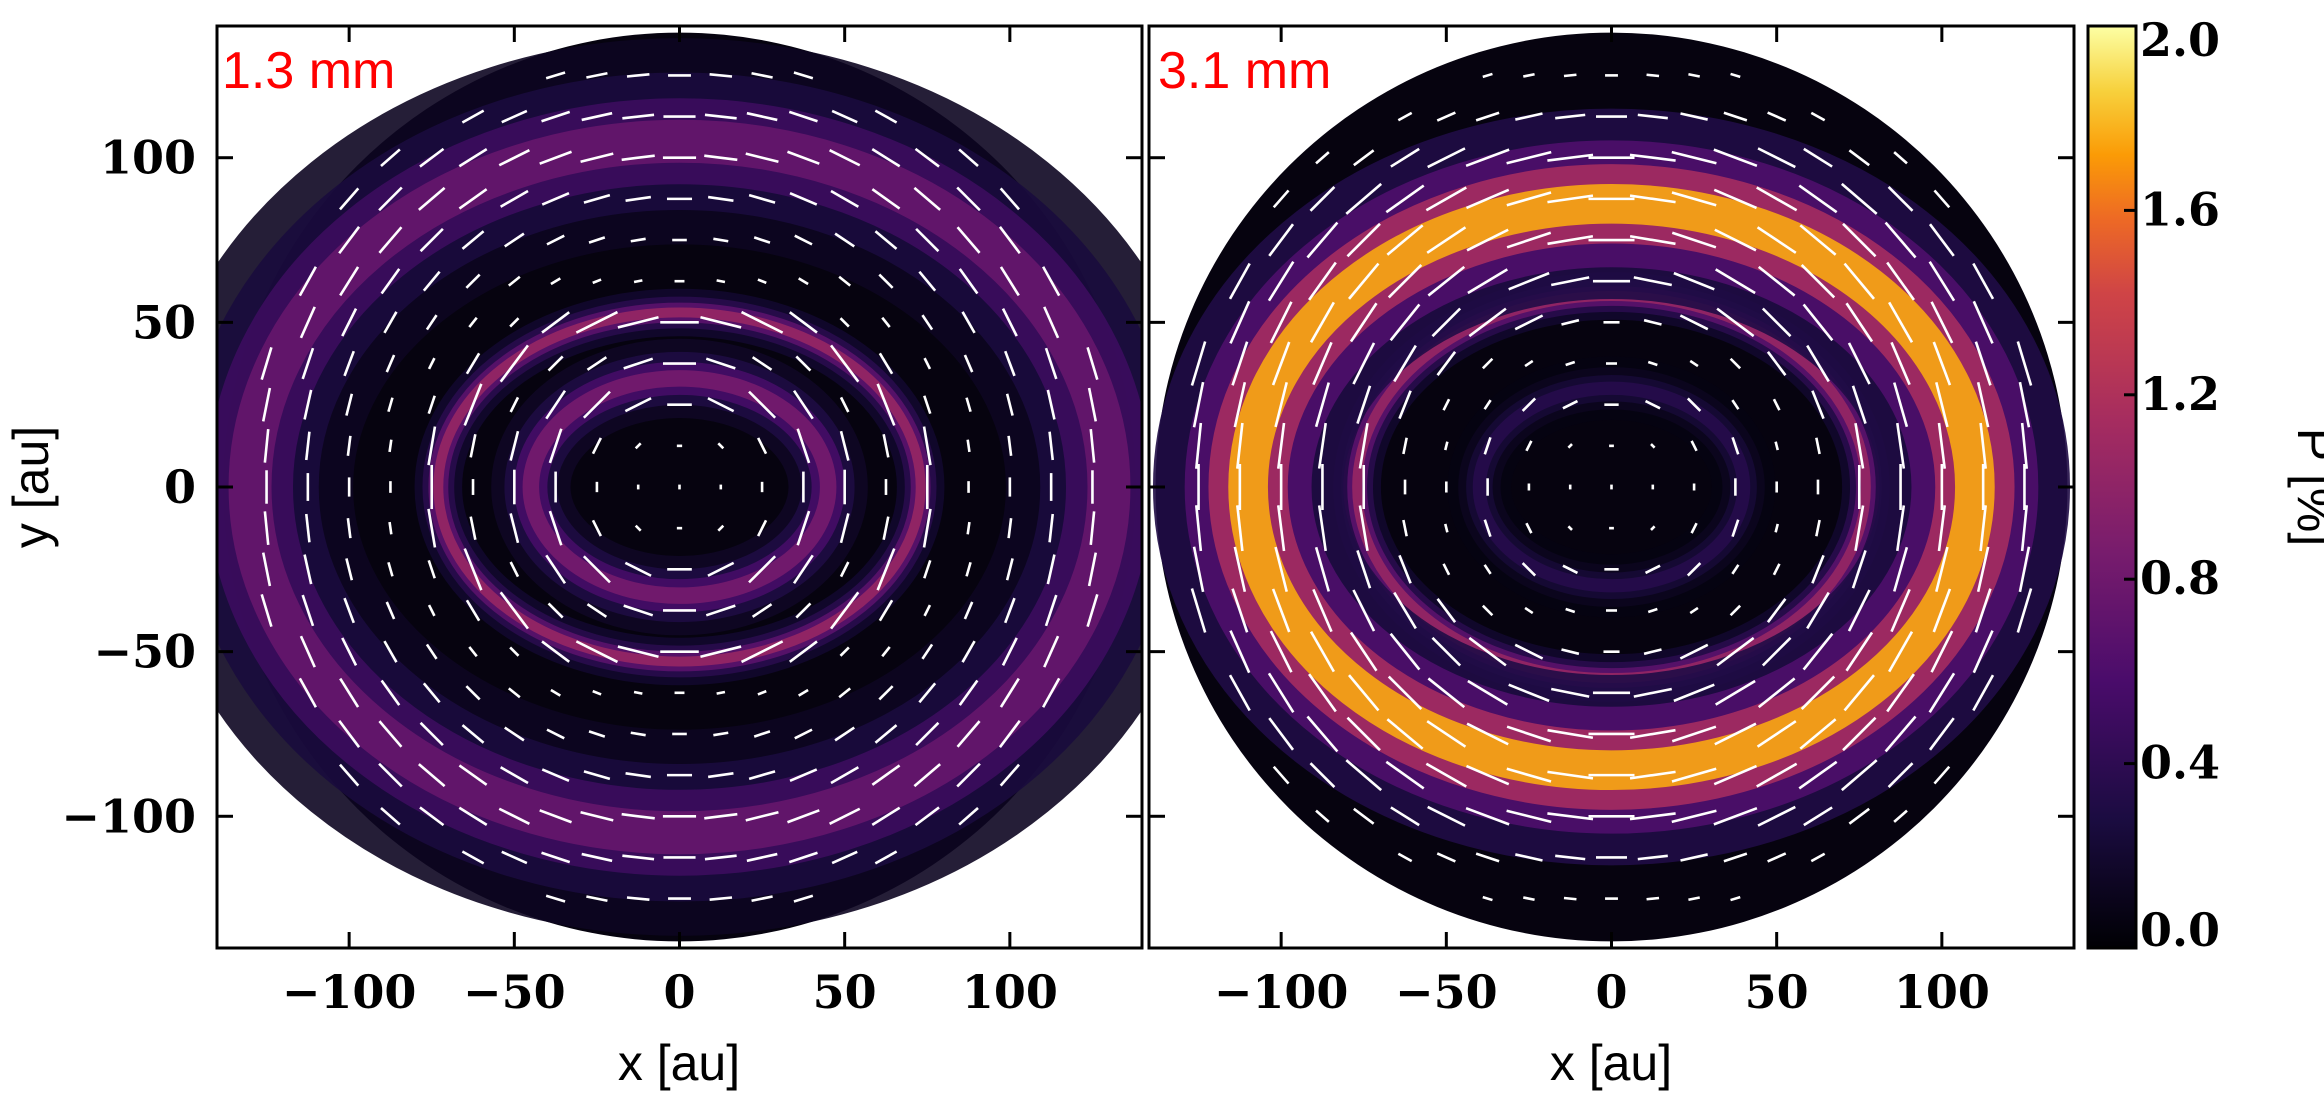 The height and width of the screenshot is (1096, 2324). Describe the element at coordinates (679, 992) in the screenshot. I see `x-tick-label: 0` at that location.